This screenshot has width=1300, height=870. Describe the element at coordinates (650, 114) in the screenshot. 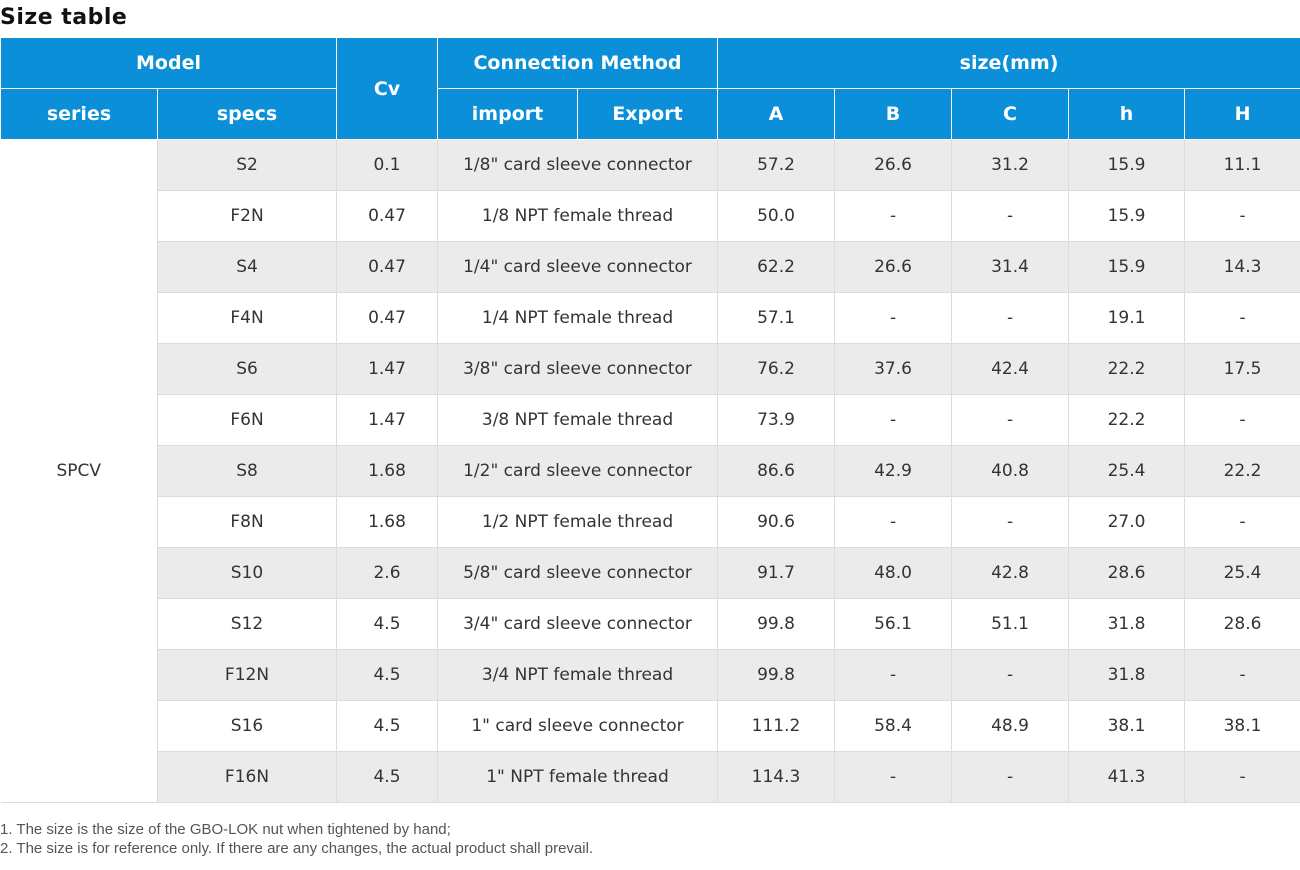

I see `header-row-sub: series specs import Export A B C h H` at that location.